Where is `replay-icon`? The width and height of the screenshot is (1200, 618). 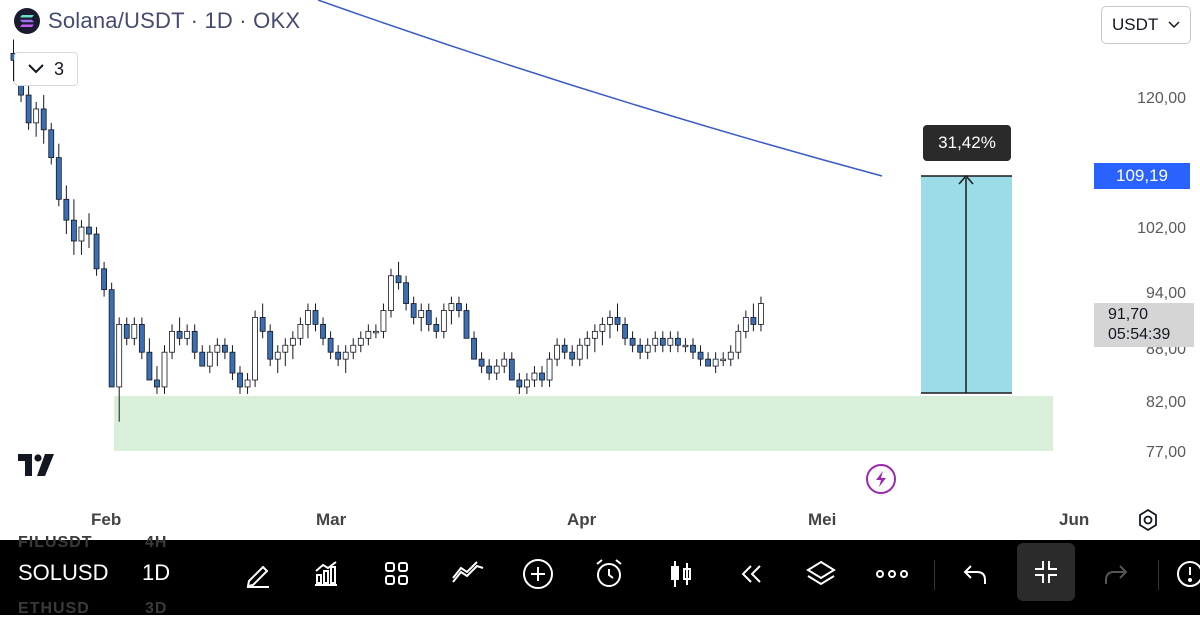
replay-icon is located at coordinates (751, 574).